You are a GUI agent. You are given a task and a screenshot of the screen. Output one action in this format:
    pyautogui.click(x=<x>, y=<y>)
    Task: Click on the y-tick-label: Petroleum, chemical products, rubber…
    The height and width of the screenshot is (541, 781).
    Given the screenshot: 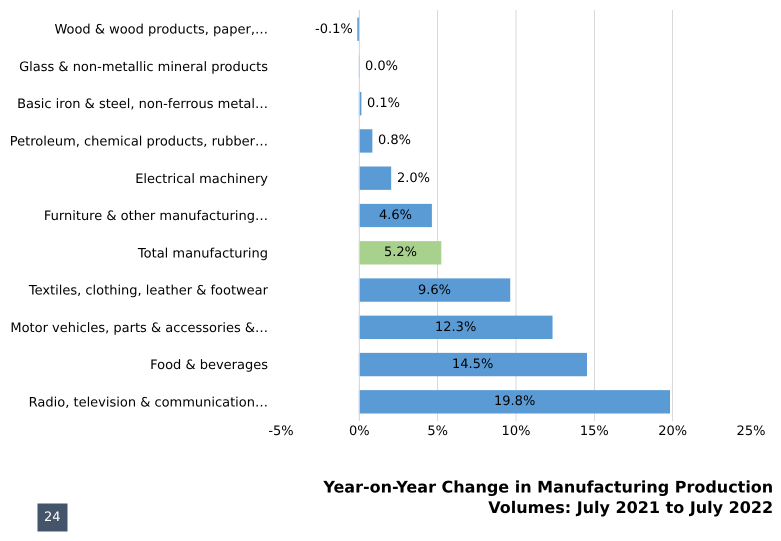 What is the action you would take?
    pyautogui.click(x=139, y=142)
    